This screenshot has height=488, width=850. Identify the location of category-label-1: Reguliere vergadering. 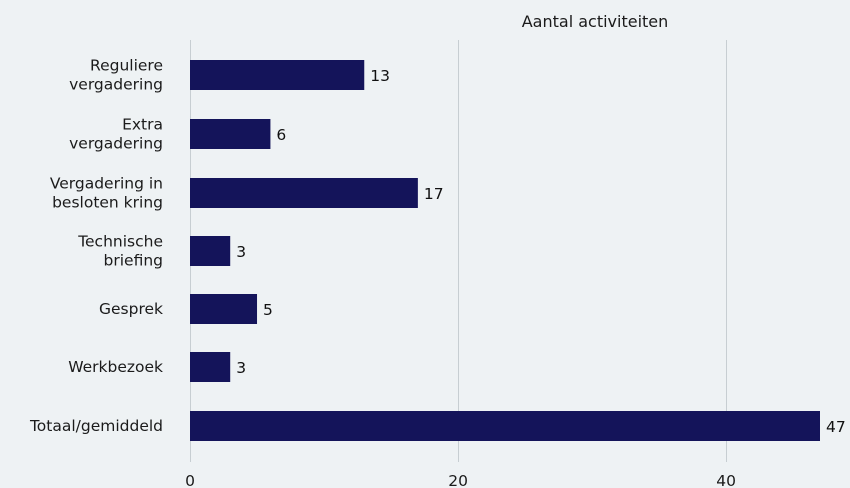
(116, 75).